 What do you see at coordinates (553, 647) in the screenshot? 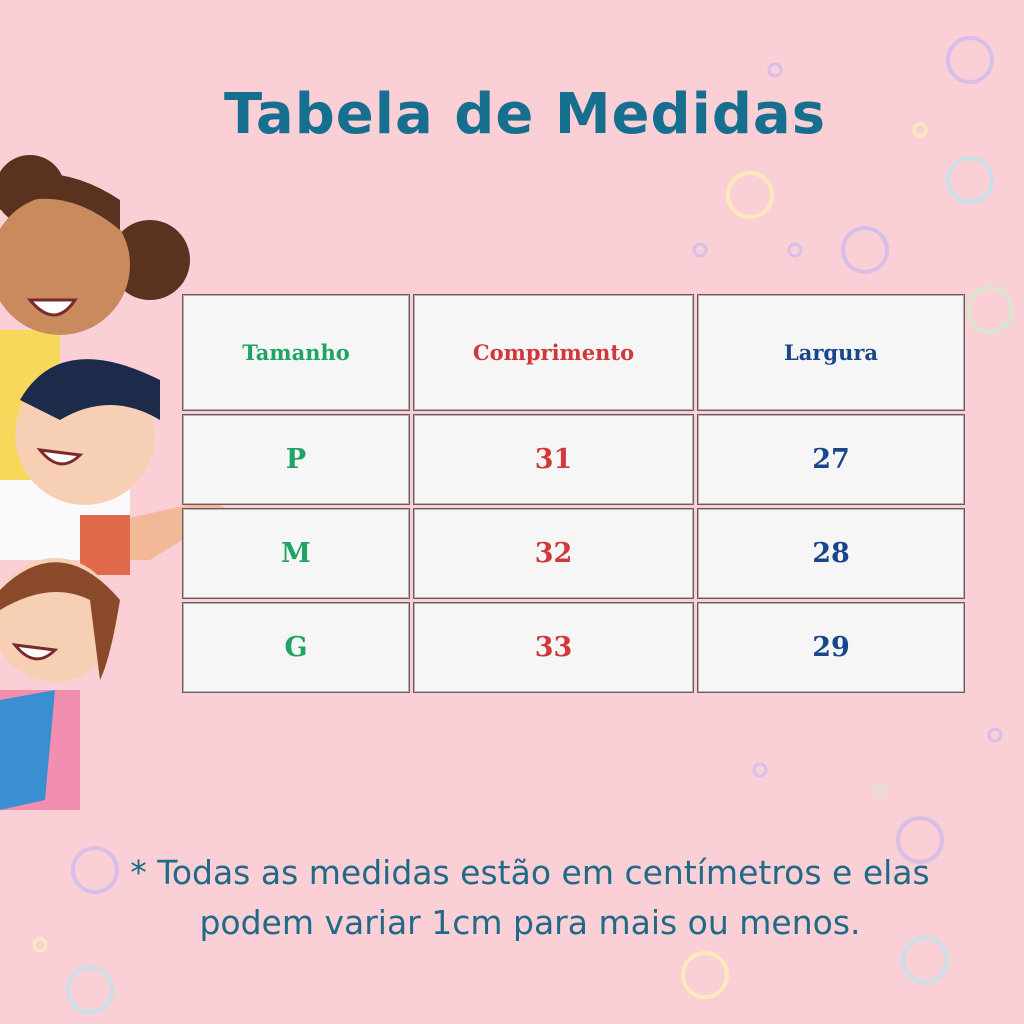
I see `cell-length-g: 33` at bounding box center [553, 647].